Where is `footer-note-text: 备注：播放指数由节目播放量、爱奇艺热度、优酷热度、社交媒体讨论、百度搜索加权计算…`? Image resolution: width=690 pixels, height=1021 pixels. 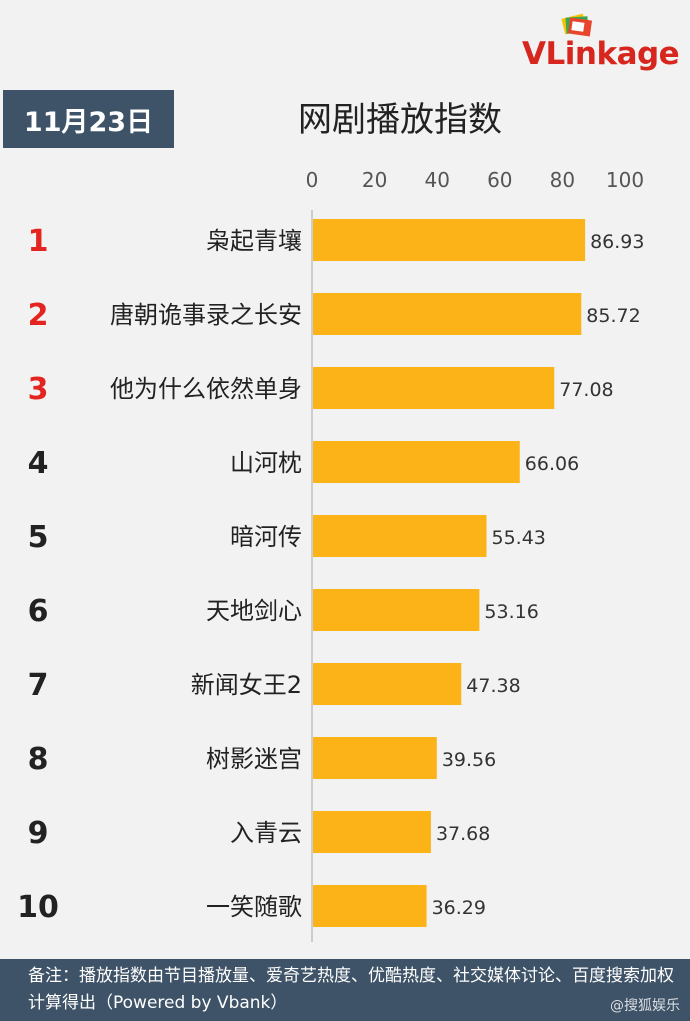
footer-note-text: 备注：播放指数由节目播放量、爱奇艺热度、优酷热度、社交媒体讨论、百度搜索加权计算… is located at coordinates (351, 989).